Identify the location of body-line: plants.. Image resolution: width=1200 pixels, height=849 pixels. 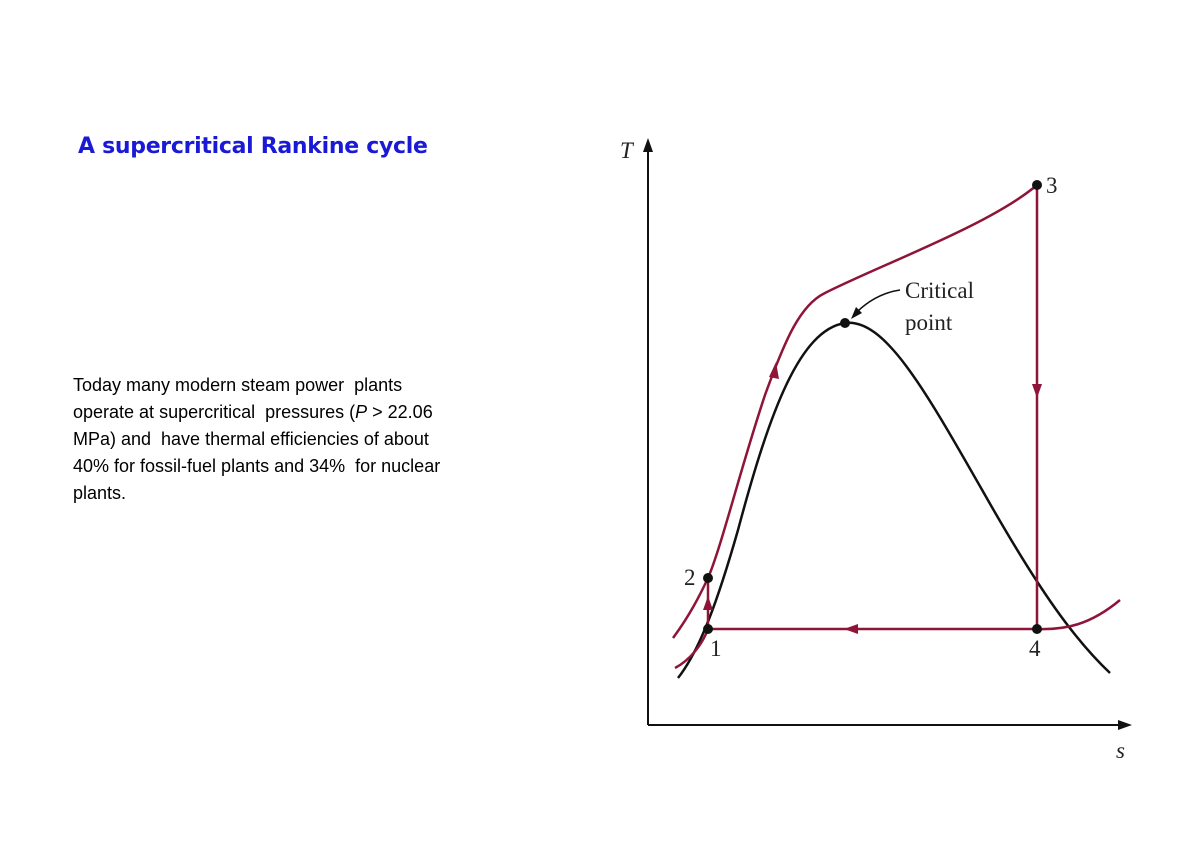
(256, 493).